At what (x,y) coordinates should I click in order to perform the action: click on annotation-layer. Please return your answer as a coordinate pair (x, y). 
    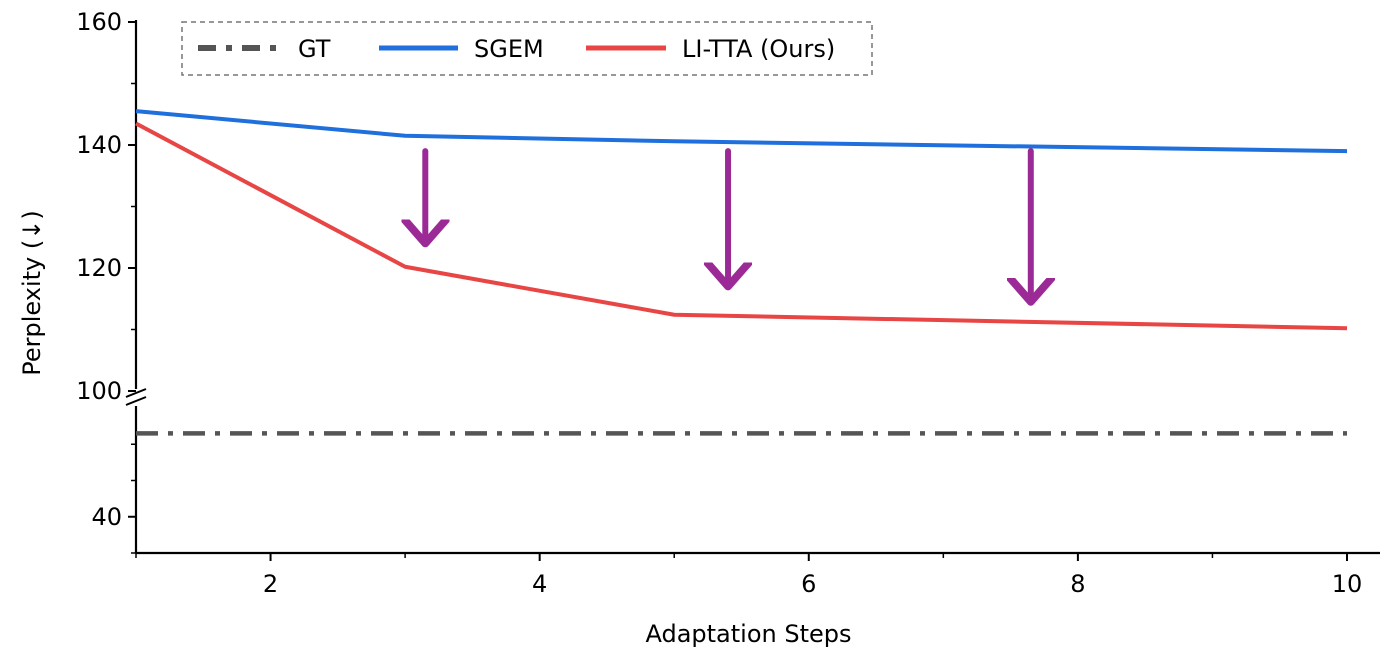
    Looking at the image, I should click on (728, 225).